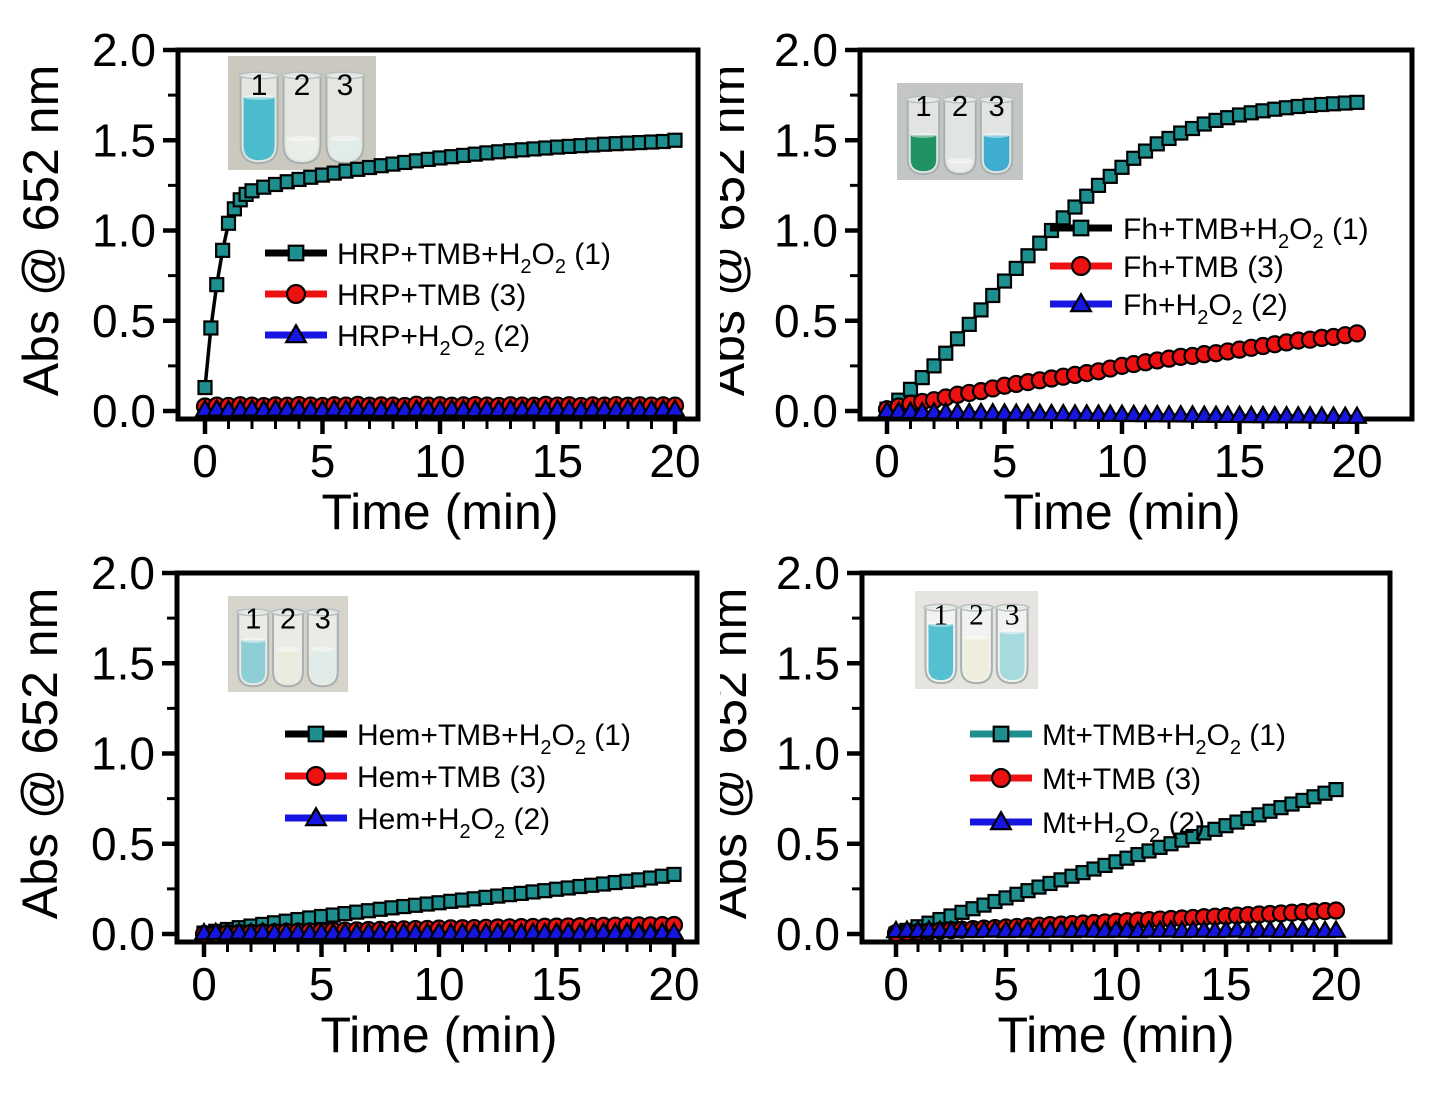  What do you see at coordinates (1085, 779) in the screenshot?
I see `legend-entry: Mt+TMB (3)` at bounding box center [1085, 779].